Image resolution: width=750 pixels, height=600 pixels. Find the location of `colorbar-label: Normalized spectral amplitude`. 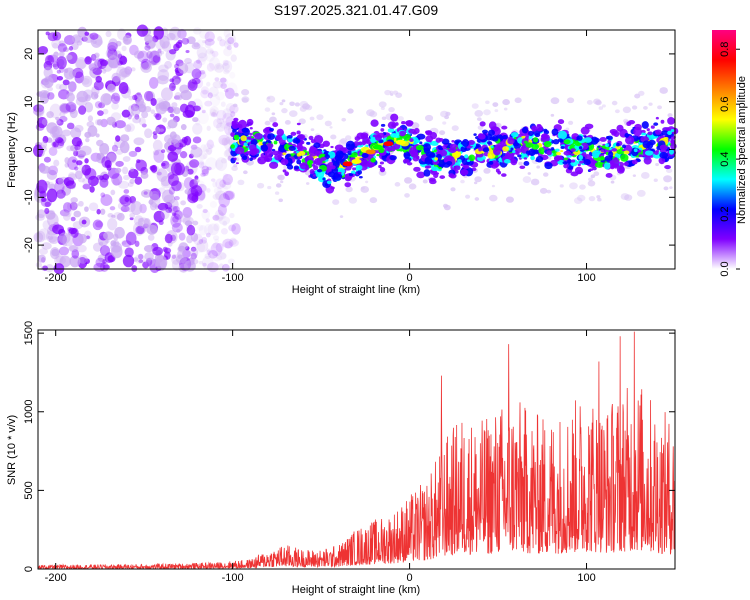

colorbar-label: Normalized spectral amplitude is located at coordinates (742, 150).